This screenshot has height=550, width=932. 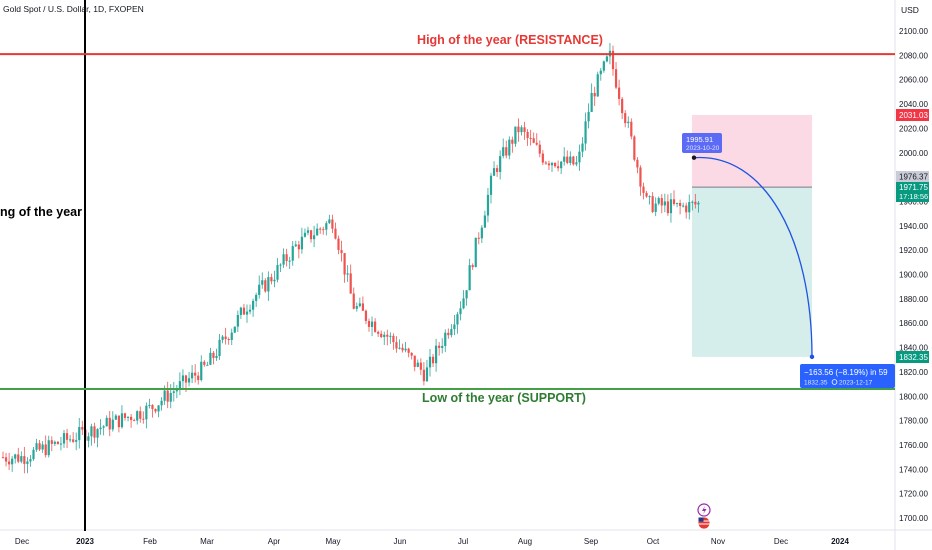 I want to click on resistance-label: High of the year (RESISTANCE), so click(x=510, y=40).